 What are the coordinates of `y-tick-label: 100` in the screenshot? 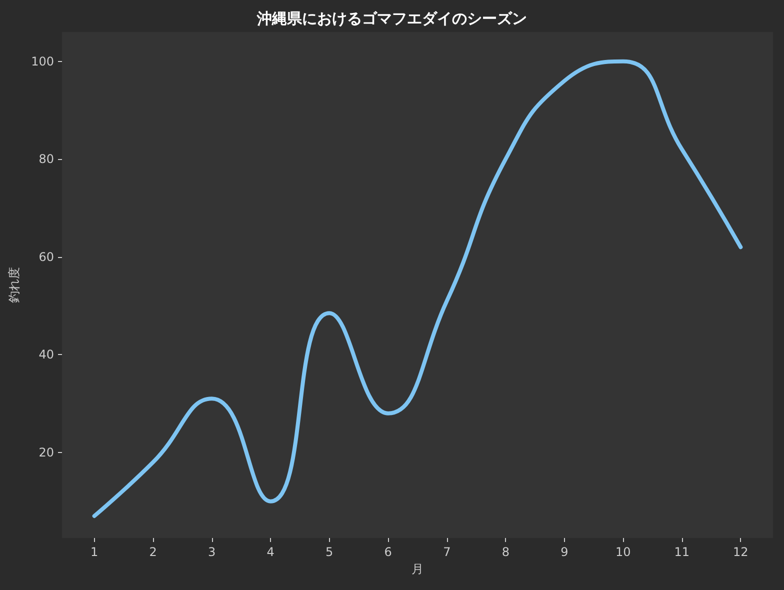 It's located at (42, 61).